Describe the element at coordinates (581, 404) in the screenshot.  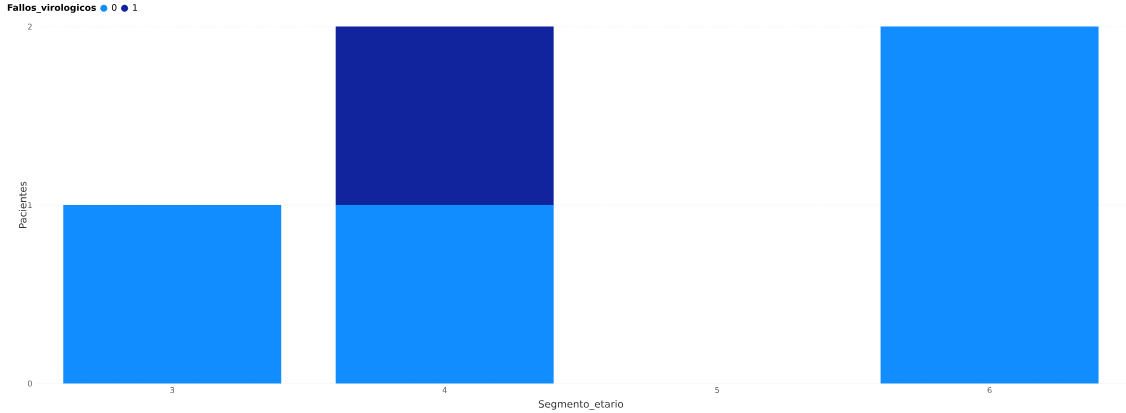
I see `x-axis-title: Segmento_etario` at that location.